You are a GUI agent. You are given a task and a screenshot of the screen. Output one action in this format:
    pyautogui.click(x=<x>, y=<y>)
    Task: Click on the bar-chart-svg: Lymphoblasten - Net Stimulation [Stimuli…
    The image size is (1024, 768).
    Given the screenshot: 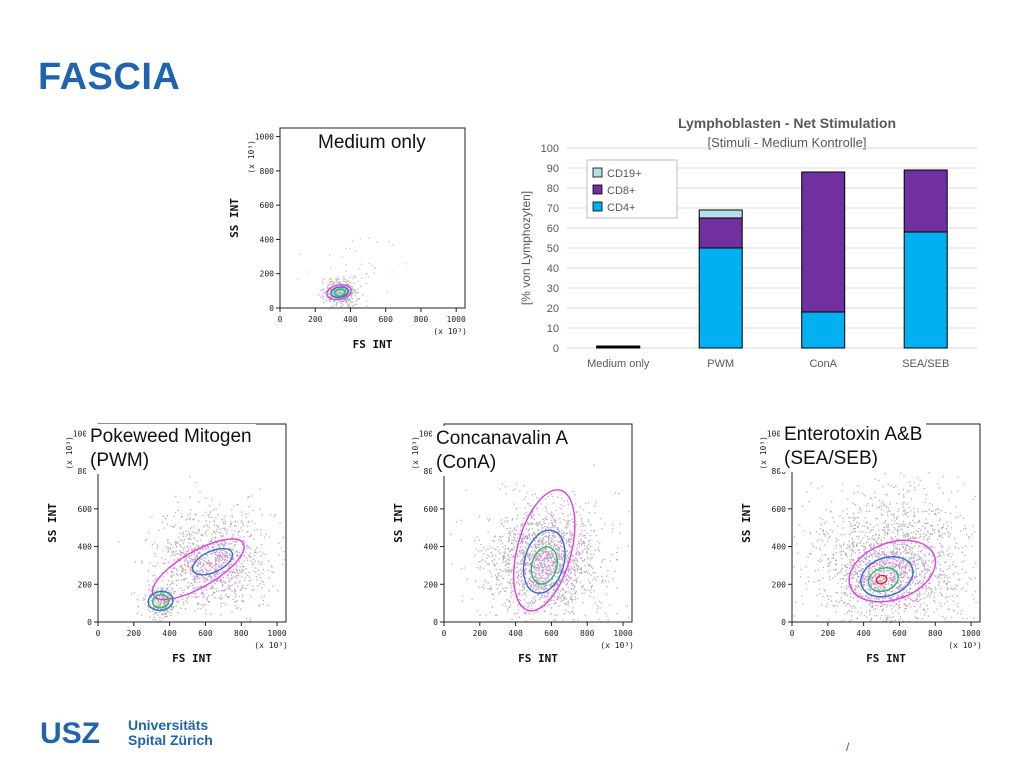 What is the action you would take?
    pyautogui.click(x=748, y=242)
    